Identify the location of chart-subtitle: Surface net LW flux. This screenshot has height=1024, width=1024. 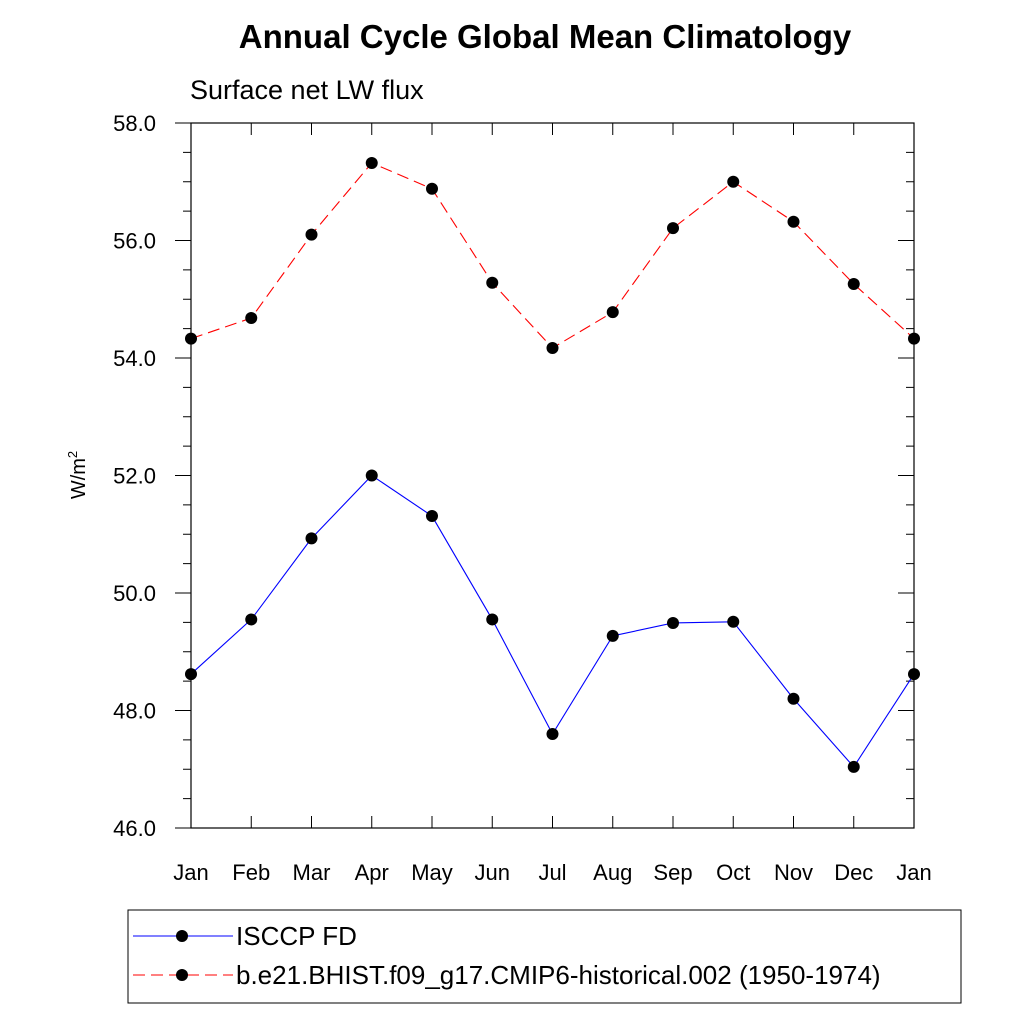
(307, 90).